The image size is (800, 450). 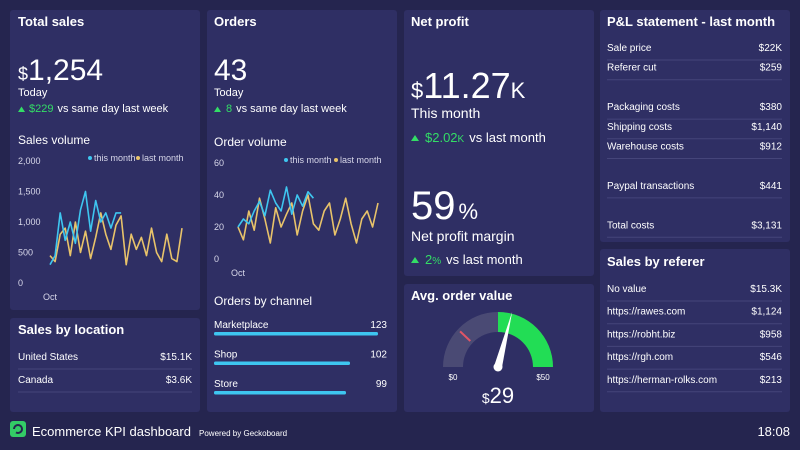 I want to click on kpi-value: $11.27K, so click(x=468, y=85).